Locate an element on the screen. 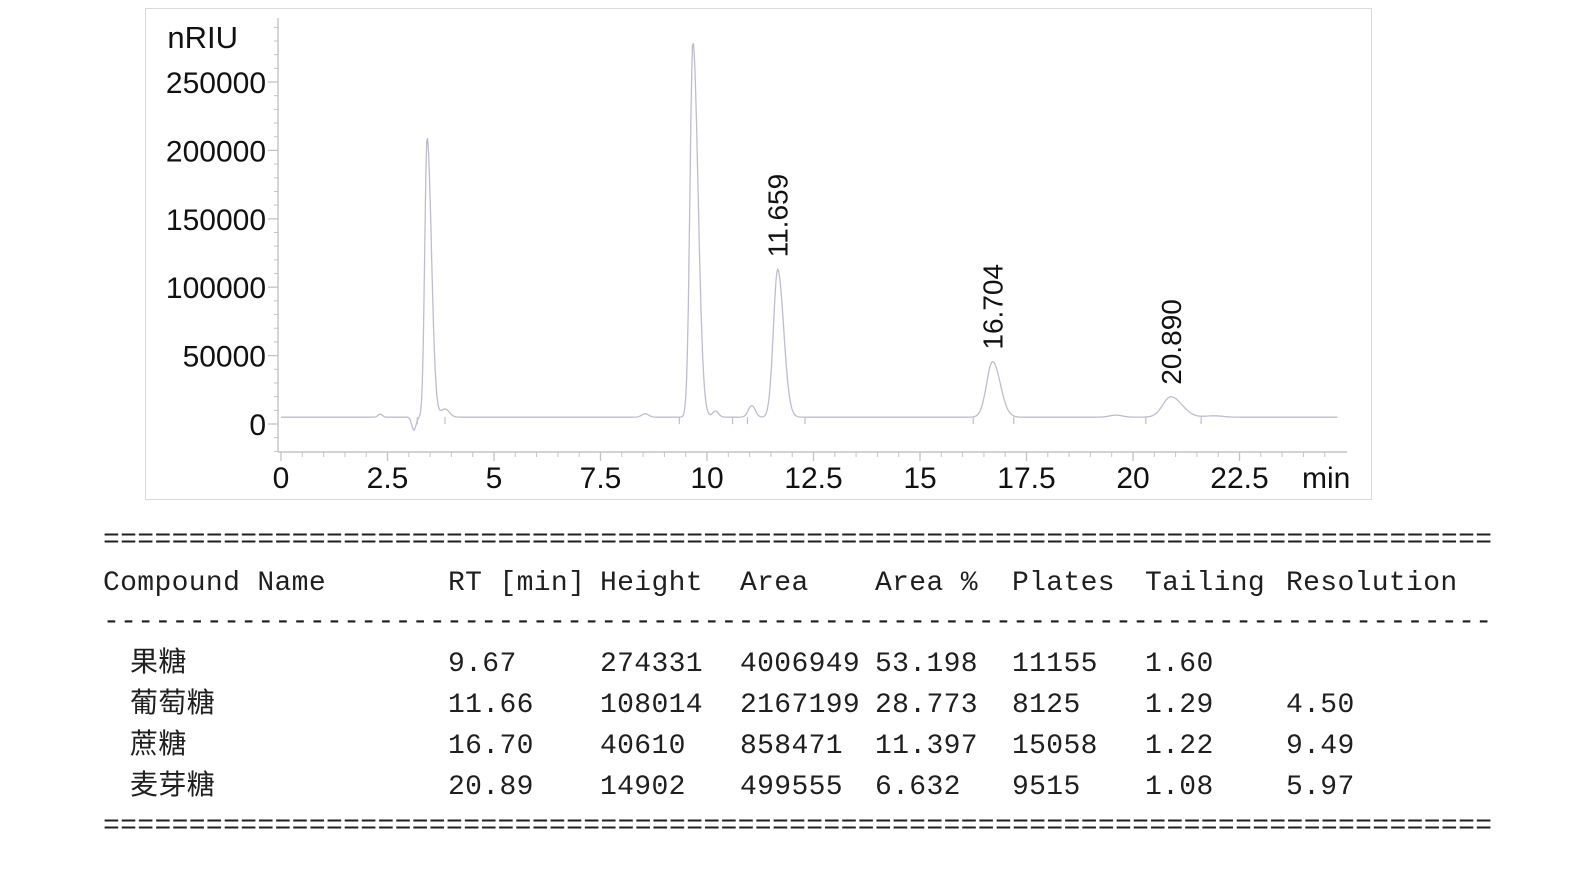 This screenshot has width=1585, height=872. cell-height: 274331 is located at coordinates (651, 664).